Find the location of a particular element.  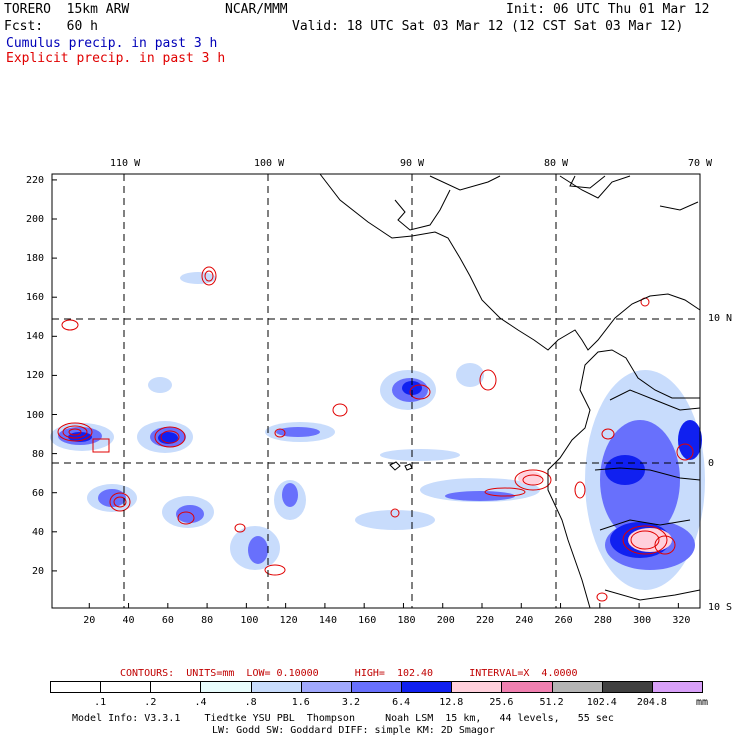

lon-label-90w: 90 W is located at coordinates (412, 163).